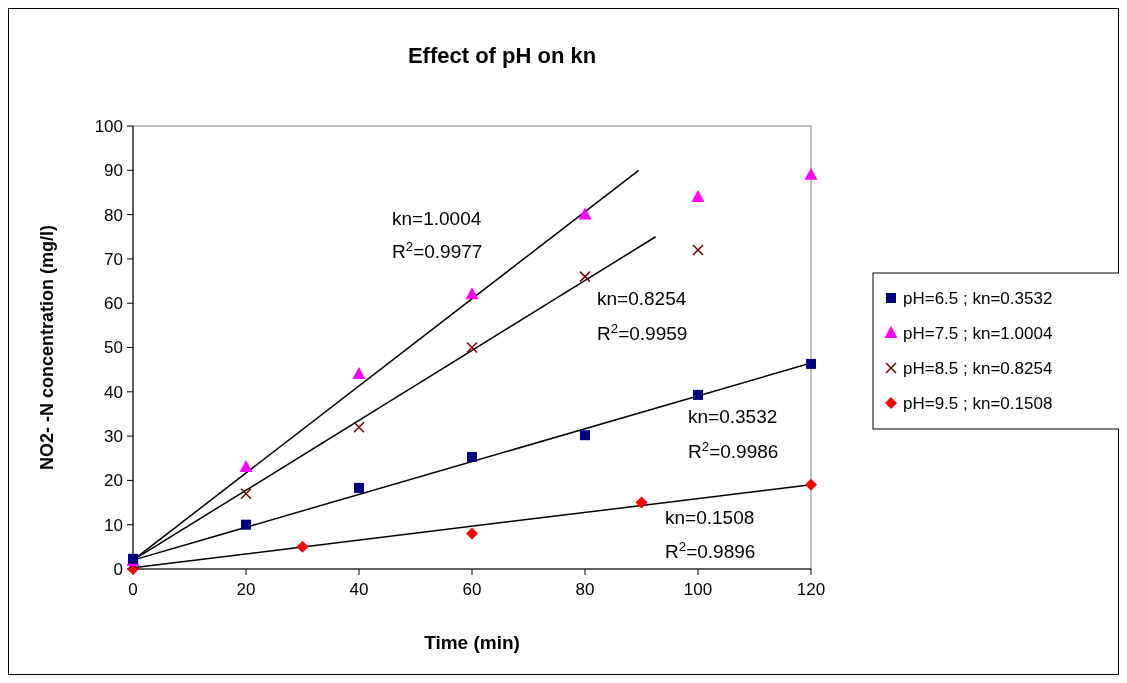  I want to click on y-tick-label: 10, so click(113, 525).